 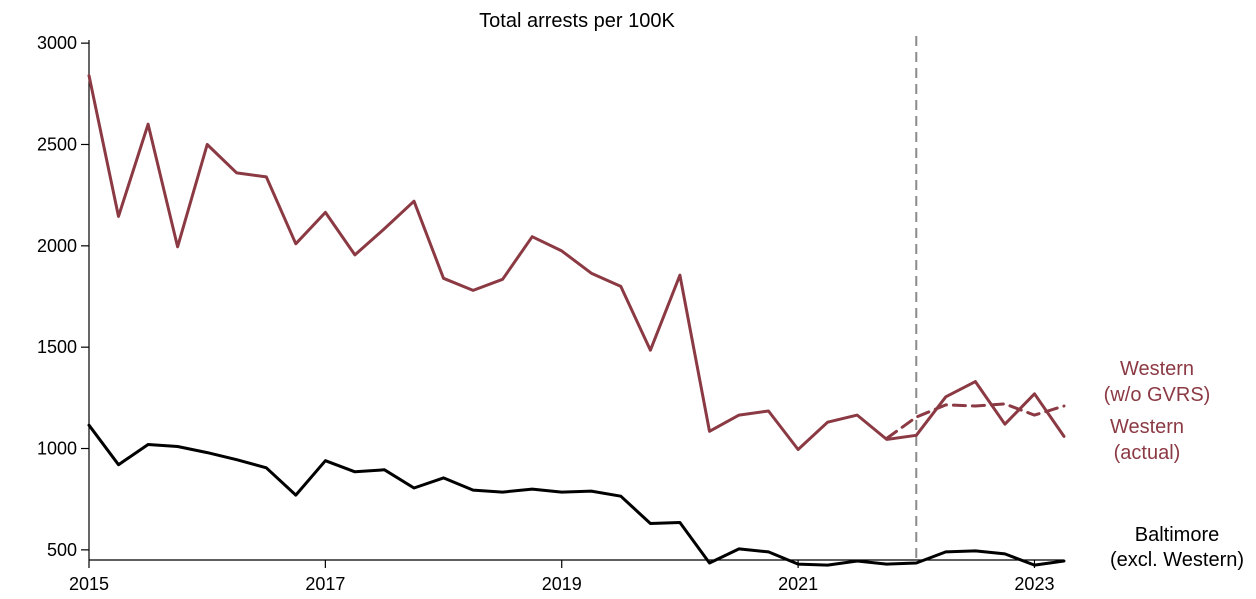 What do you see at coordinates (57, 144) in the screenshot?
I see `y-tick-label: 2500` at bounding box center [57, 144].